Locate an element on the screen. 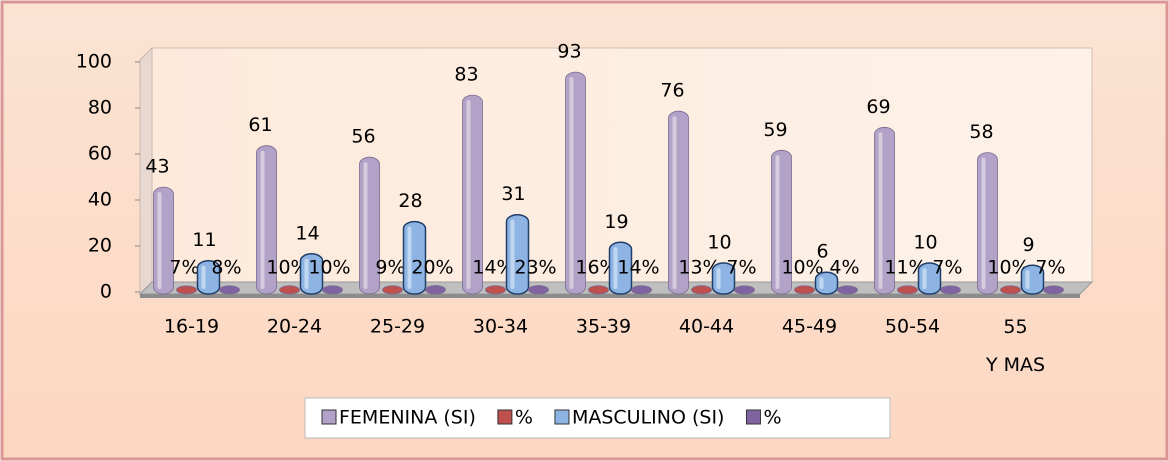 The image size is (1169, 461). x-tick-label: 40-44 is located at coordinates (706, 327).